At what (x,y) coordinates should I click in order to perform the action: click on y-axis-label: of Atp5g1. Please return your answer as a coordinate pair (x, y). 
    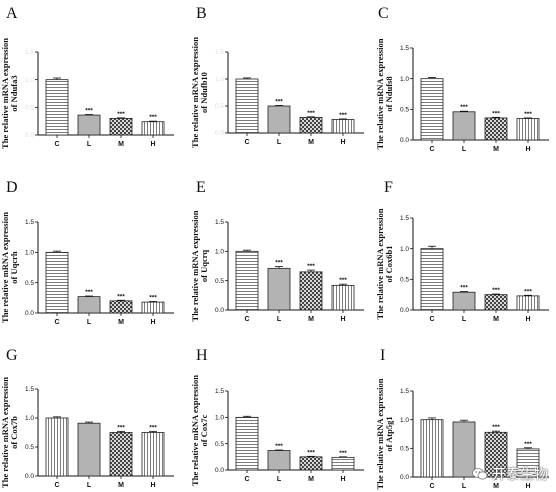
    Looking at the image, I should click on (389, 433).